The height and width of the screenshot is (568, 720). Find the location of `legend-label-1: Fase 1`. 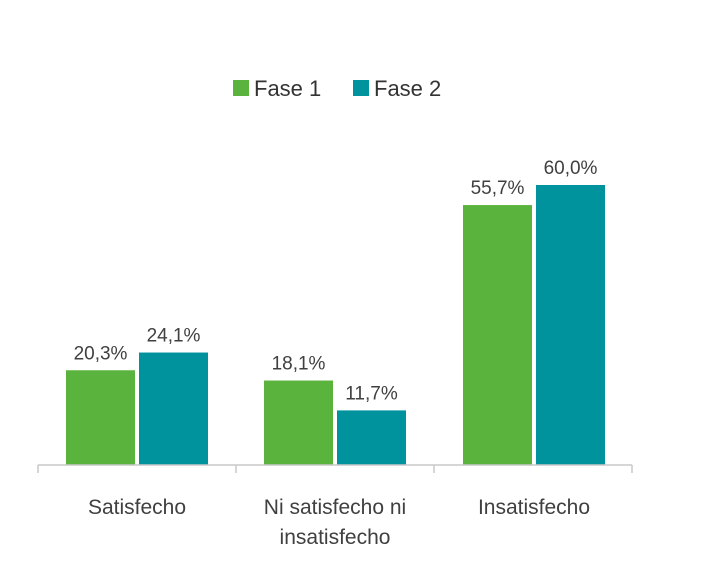

legend-label-1: Fase 1 is located at coordinates (287, 88).